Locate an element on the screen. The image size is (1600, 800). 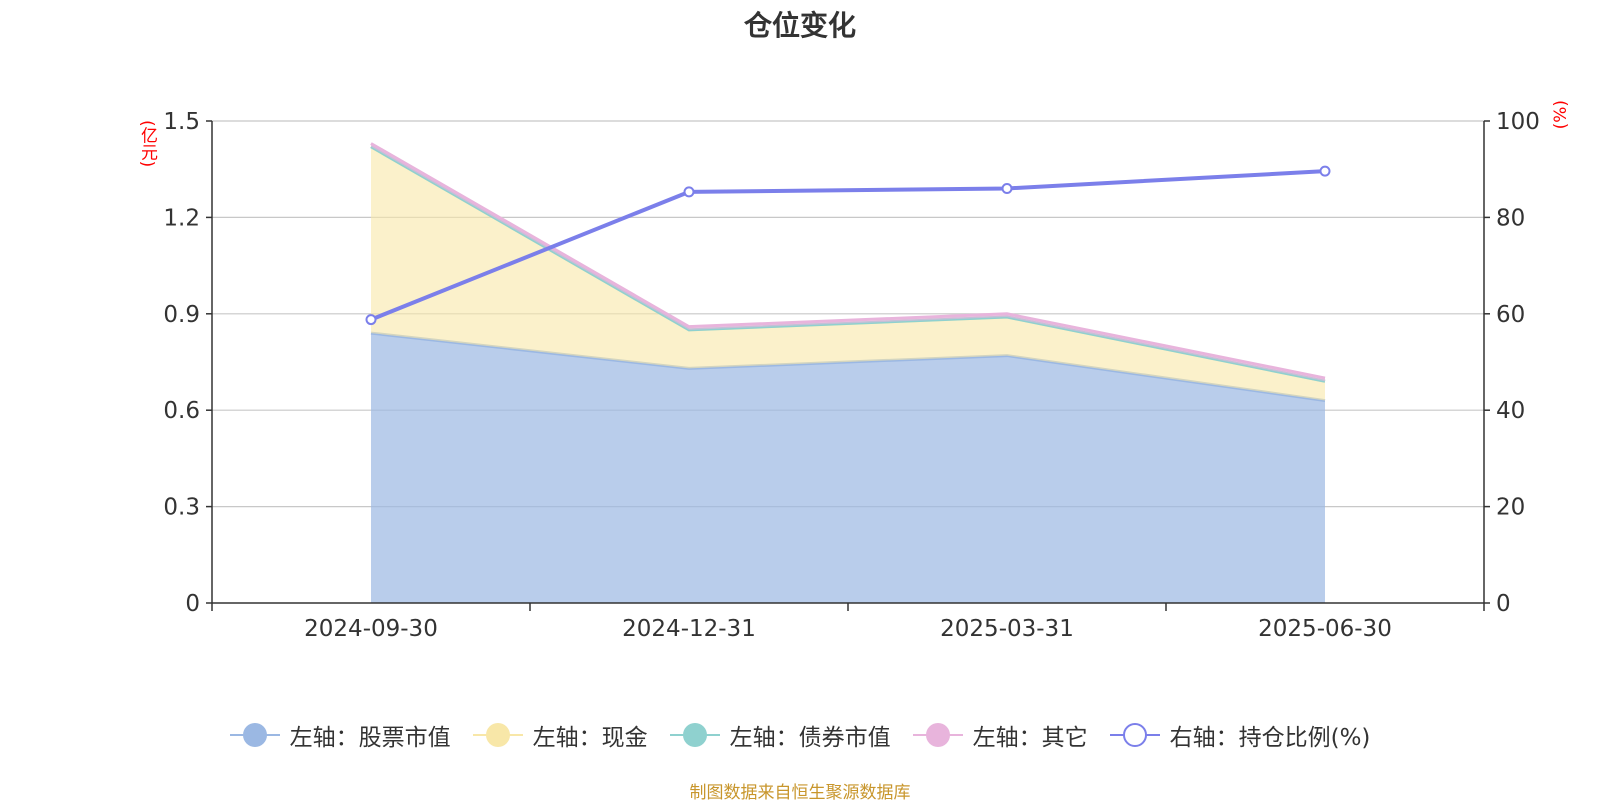
legend-item: 左轴：现金 is located at coordinates (560, 735).